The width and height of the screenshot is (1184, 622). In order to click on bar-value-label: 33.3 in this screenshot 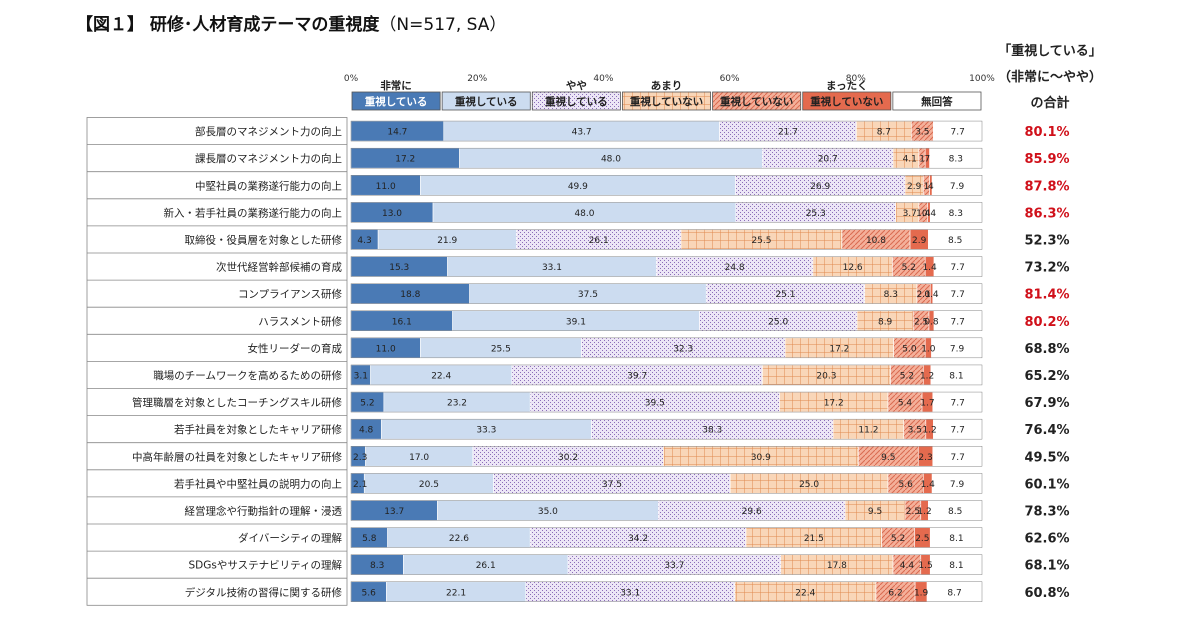, I will do `click(486, 431)`.